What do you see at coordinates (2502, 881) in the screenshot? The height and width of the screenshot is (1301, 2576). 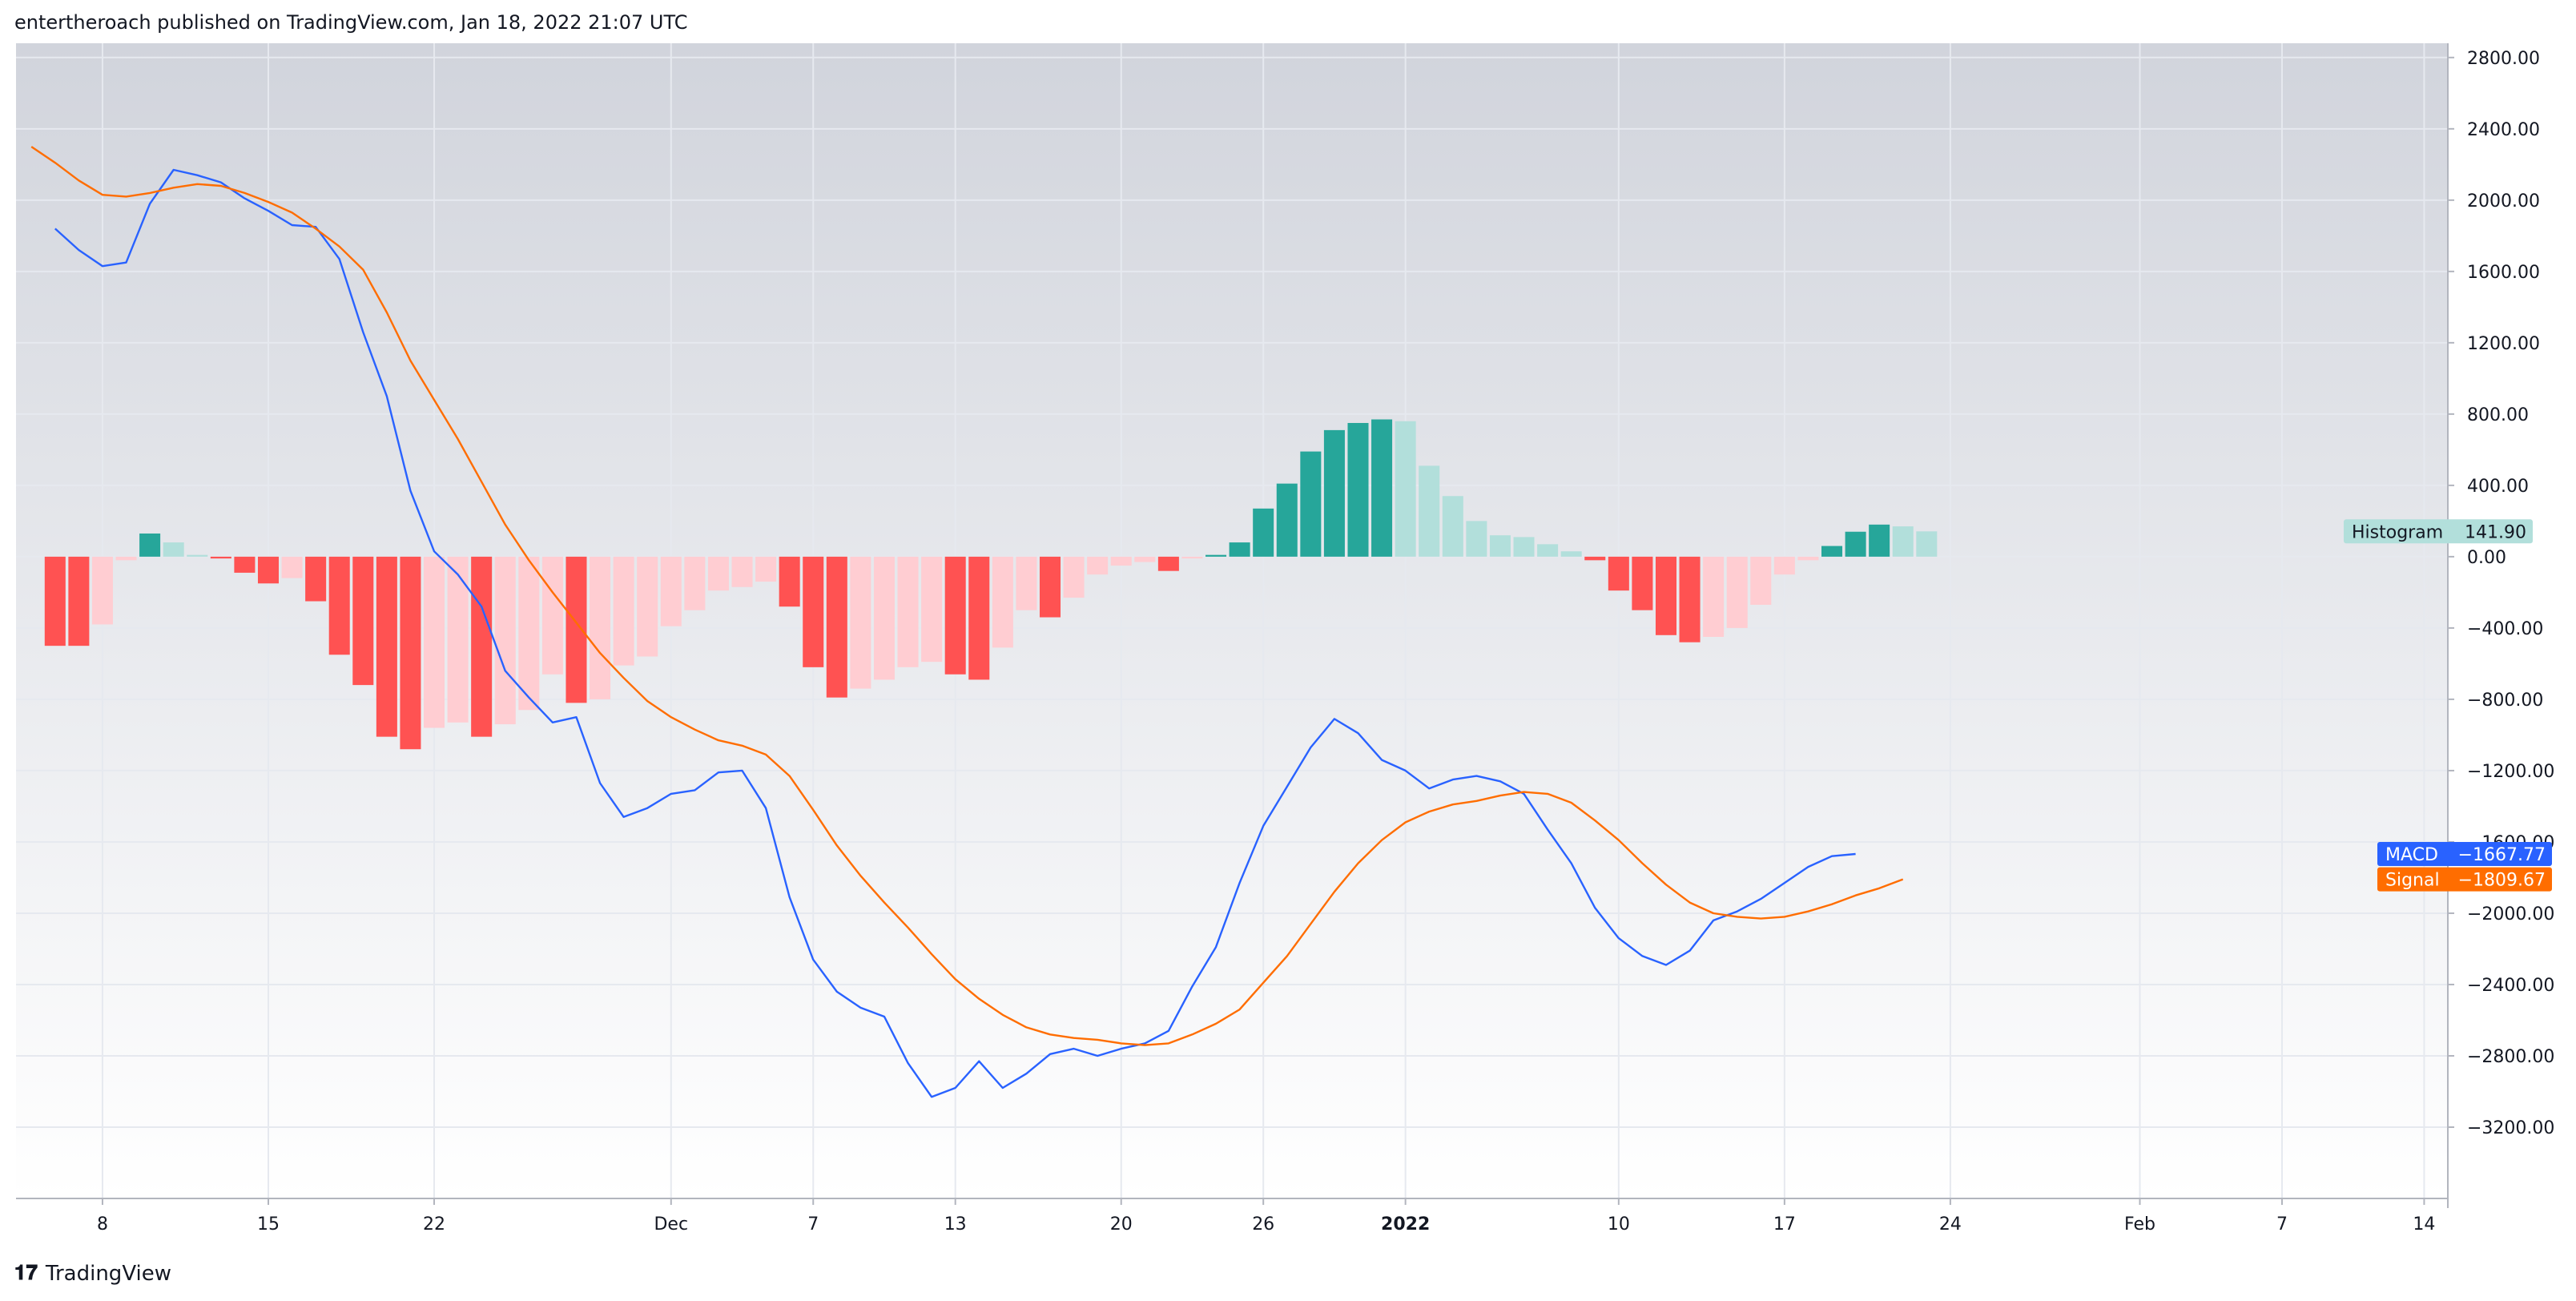 I see `signal-tag-value: −1809.67` at bounding box center [2502, 881].